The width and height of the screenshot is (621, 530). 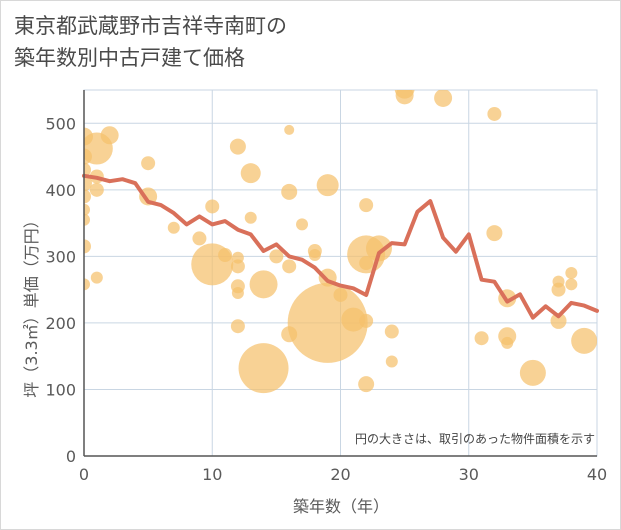 What do you see at coordinates (212, 474) in the screenshot?
I see `x-tick-label: 10` at bounding box center [212, 474].